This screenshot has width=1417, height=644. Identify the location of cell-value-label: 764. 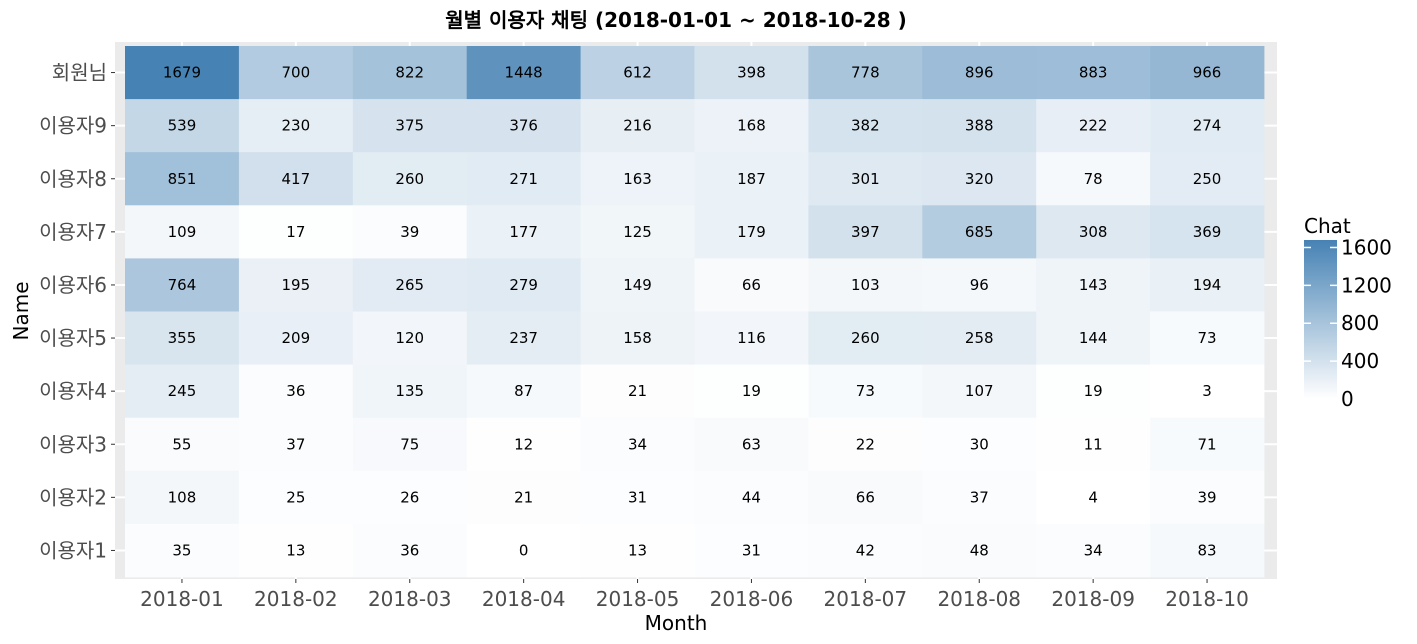
(182, 285).